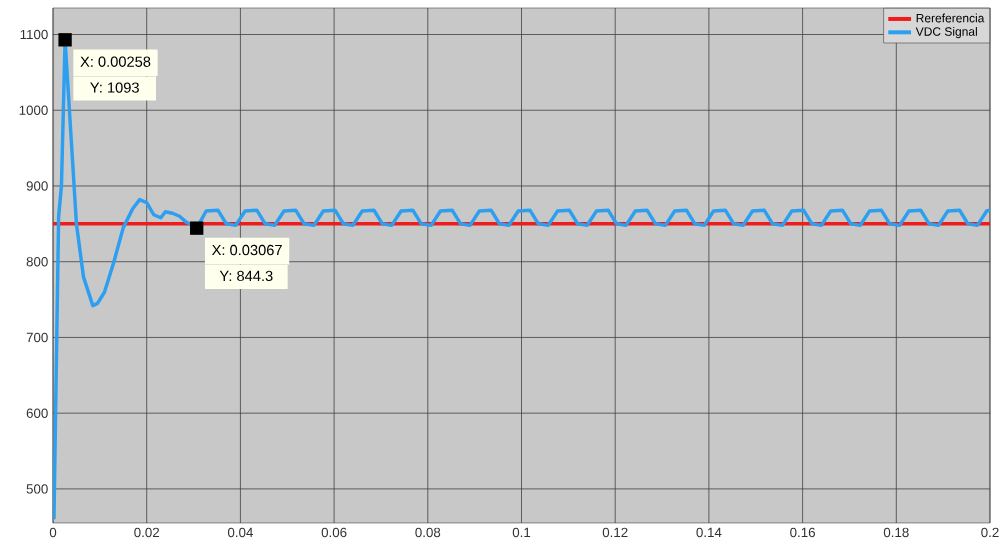 The width and height of the screenshot is (1006, 560). I want to click on x-tick-label: 0.18, so click(896, 532).